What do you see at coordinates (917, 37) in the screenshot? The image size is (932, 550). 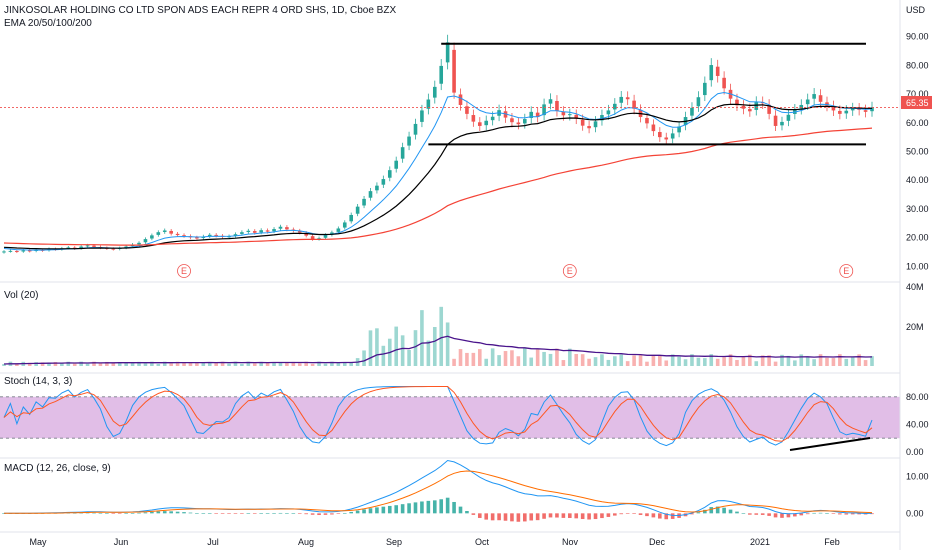 I see `price-tick-label: 90.00` at bounding box center [917, 37].